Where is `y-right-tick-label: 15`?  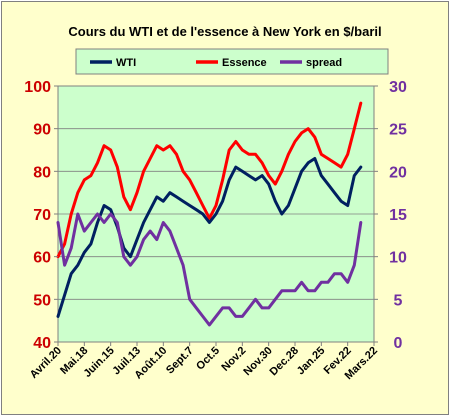
y-right-tick-label: 15 is located at coordinates (398, 215).